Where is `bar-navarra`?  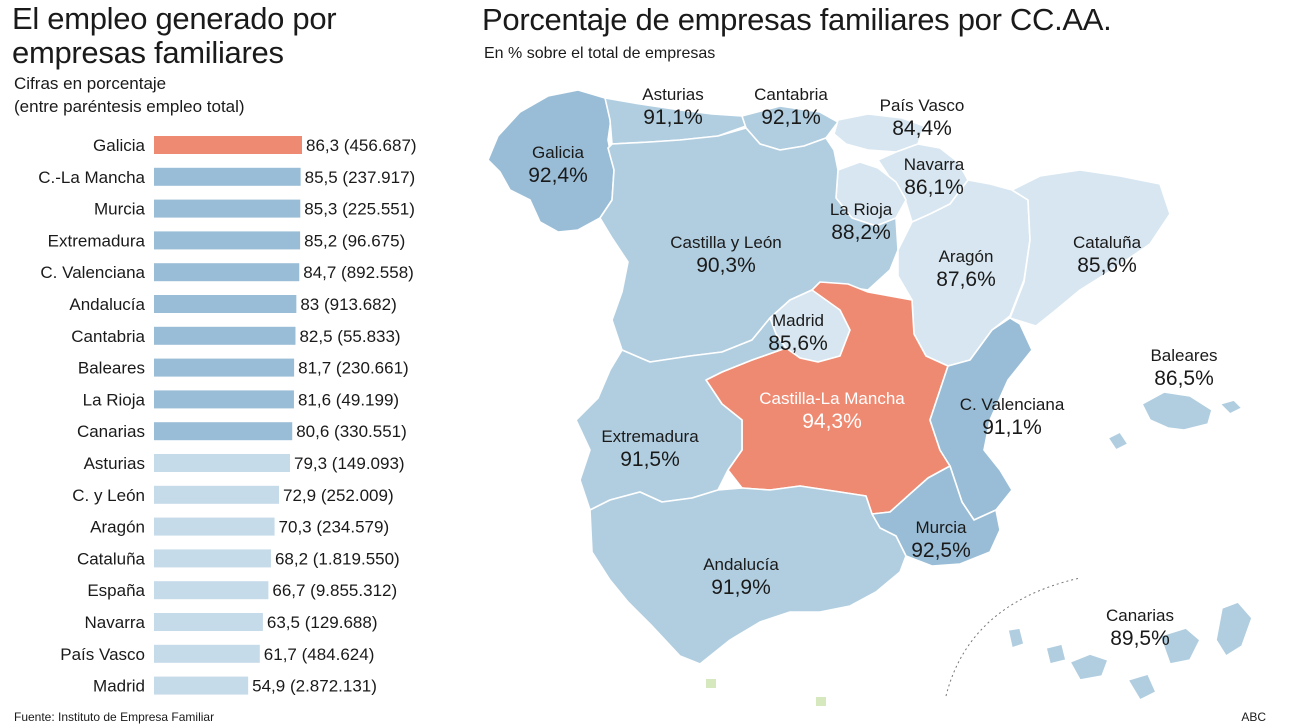 bar-navarra is located at coordinates (208, 622).